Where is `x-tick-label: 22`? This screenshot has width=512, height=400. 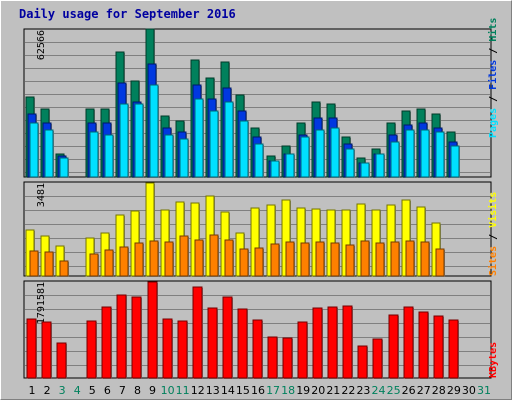 x-tick-label: 22 is located at coordinates (348, 390).